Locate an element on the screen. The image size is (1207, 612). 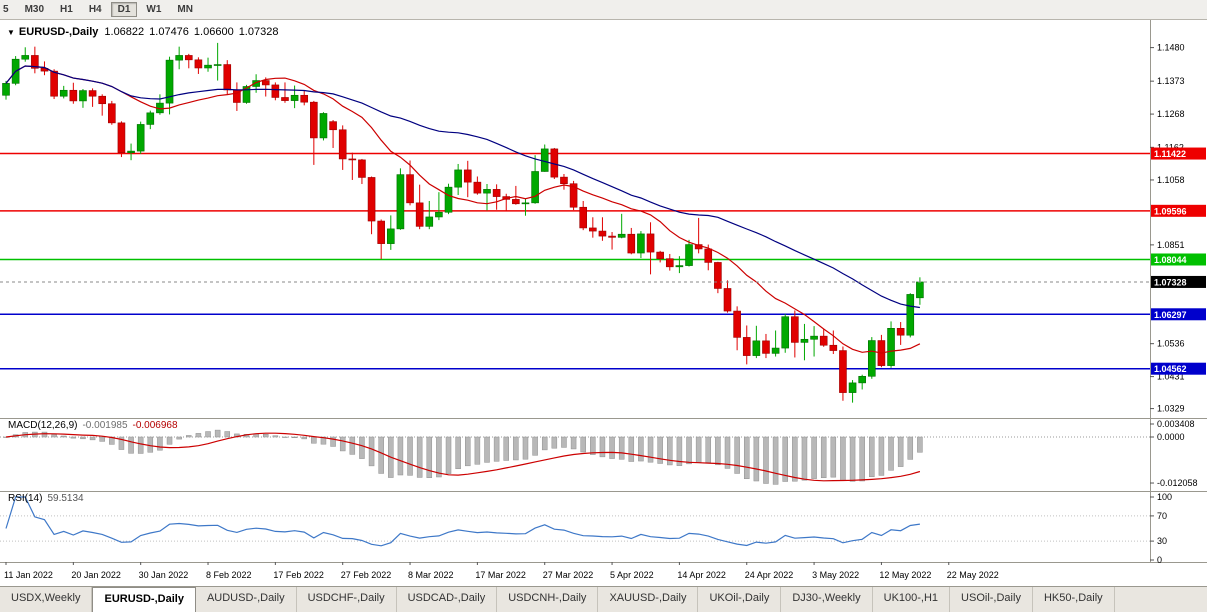
svg-text: 1.0431 is located at coordinates (1171, 377).